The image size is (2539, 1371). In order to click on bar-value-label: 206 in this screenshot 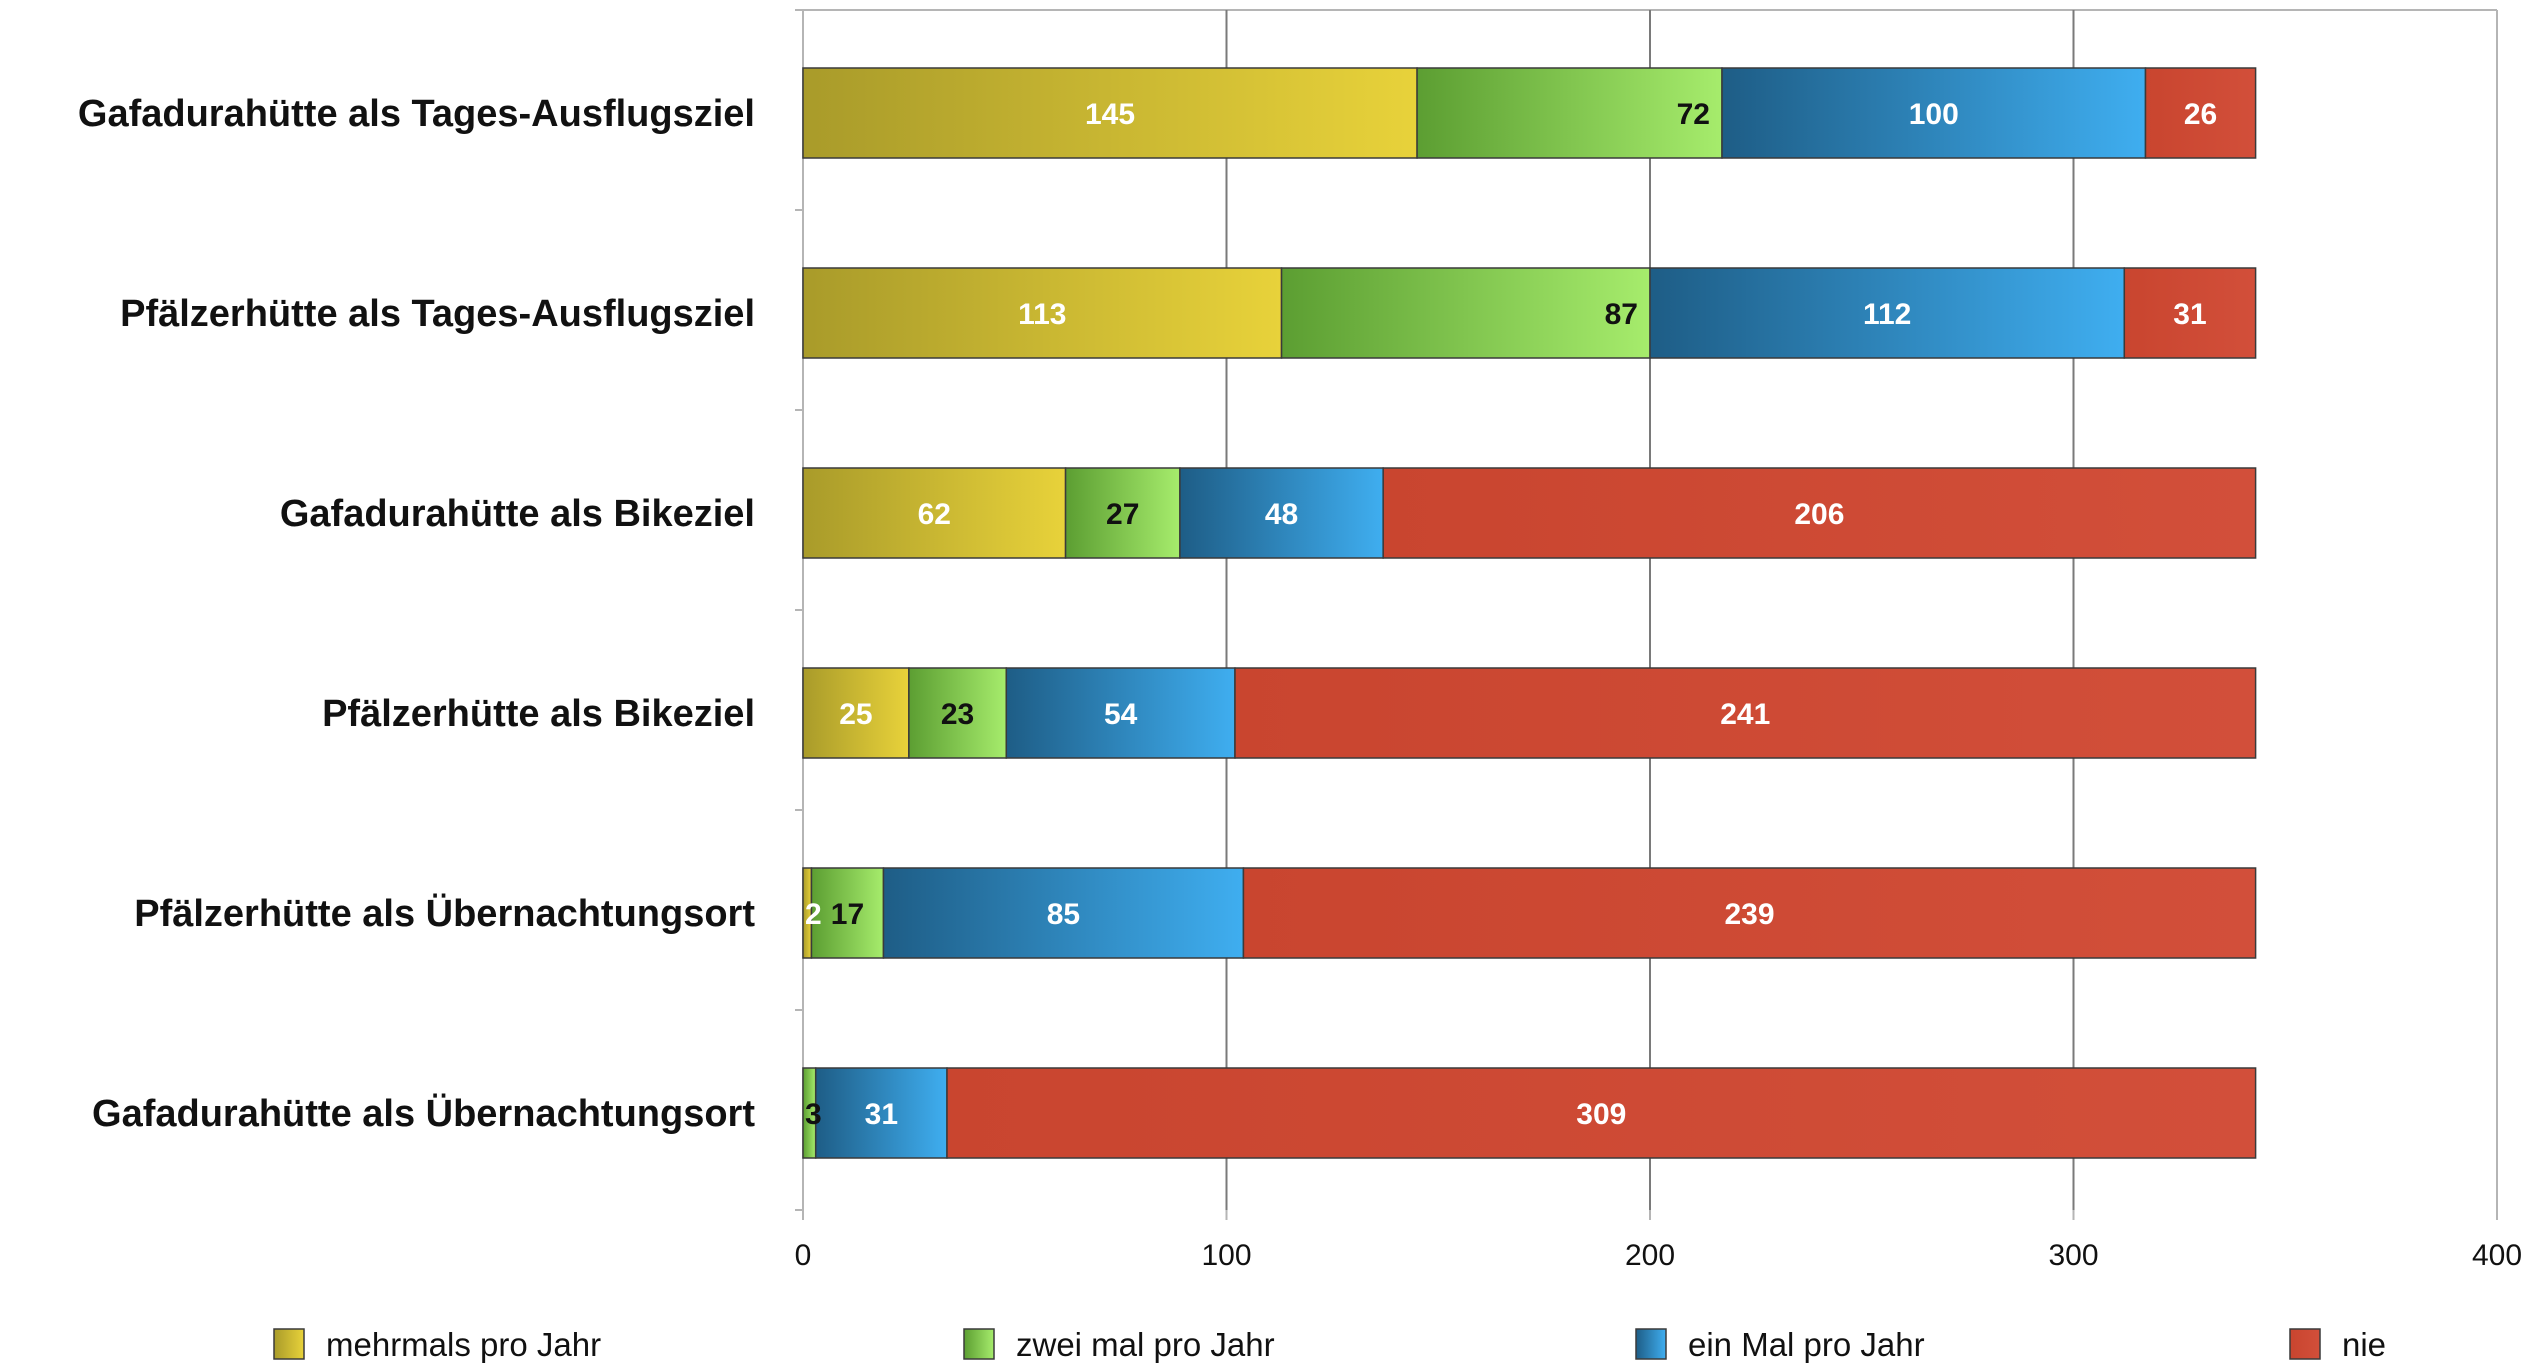, I will do `click(1819, 514)`.